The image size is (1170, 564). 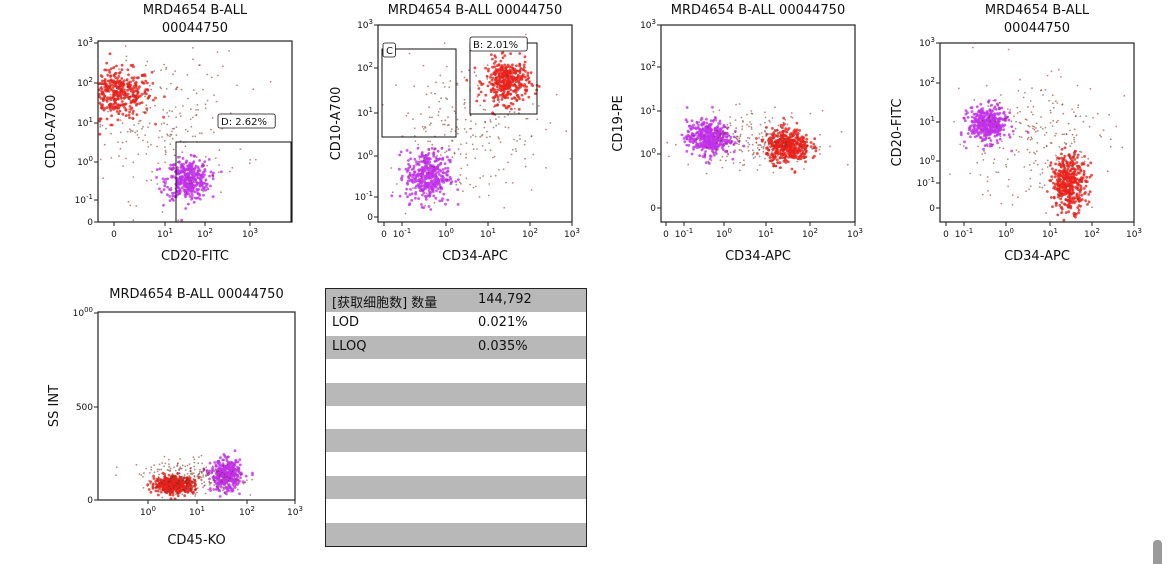 What do you see at coordinates (1037, 10) in the screenshot?
I see `plot-title: MRD4654 B-ALL` at bounding box center [1037, 10].